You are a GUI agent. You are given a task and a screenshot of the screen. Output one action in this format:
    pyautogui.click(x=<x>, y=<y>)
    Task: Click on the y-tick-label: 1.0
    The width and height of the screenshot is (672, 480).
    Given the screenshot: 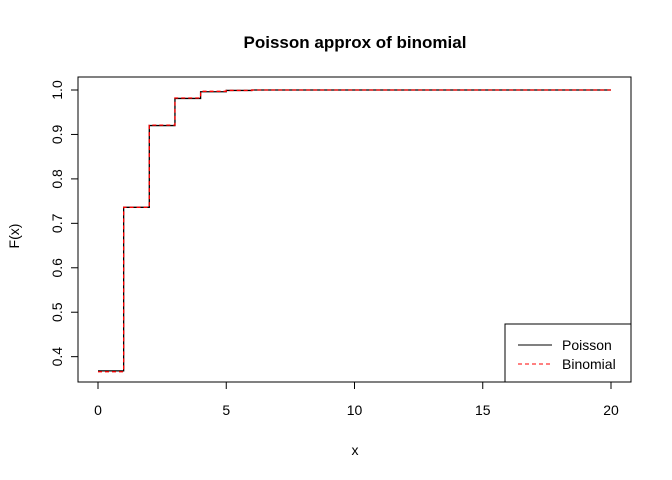 What is the action you would take?
    pyautogui.click(x=57, y=90)
    